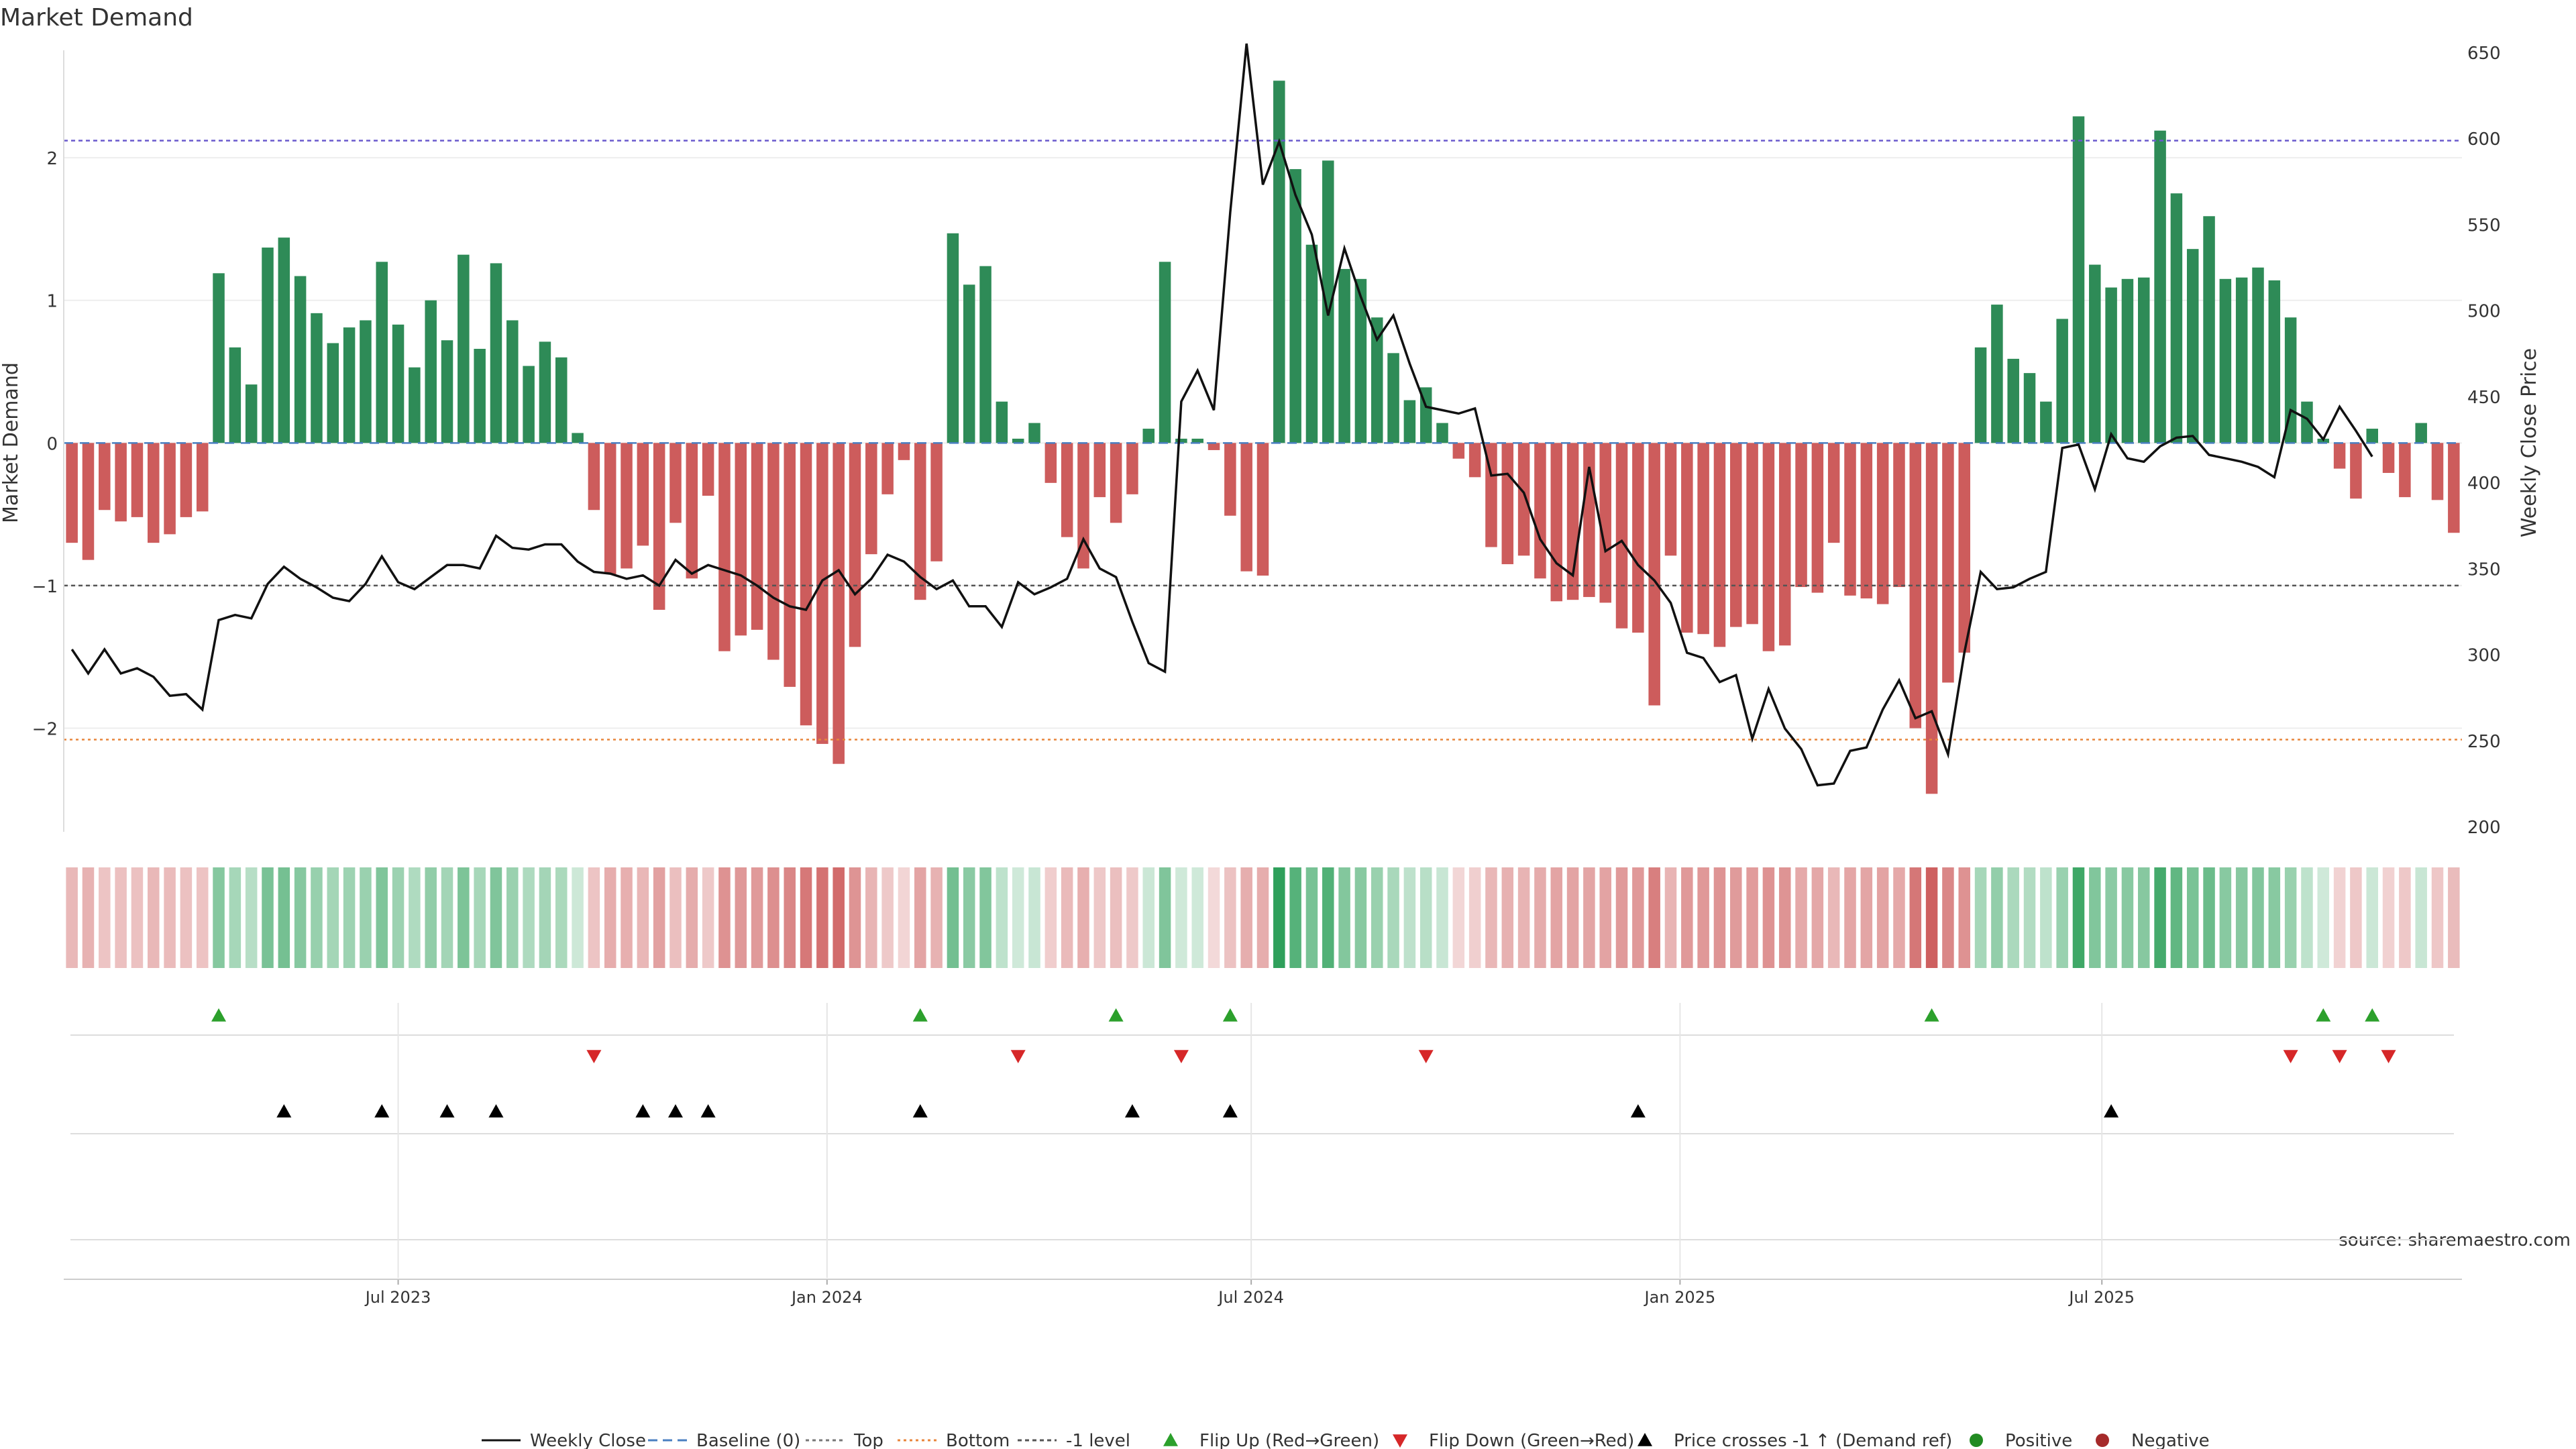  What do you see at coordinates (2101, 1297) in the screenshot?
I see `x-tick-label: Jul 2025` at bounding box center [2101, 1297].